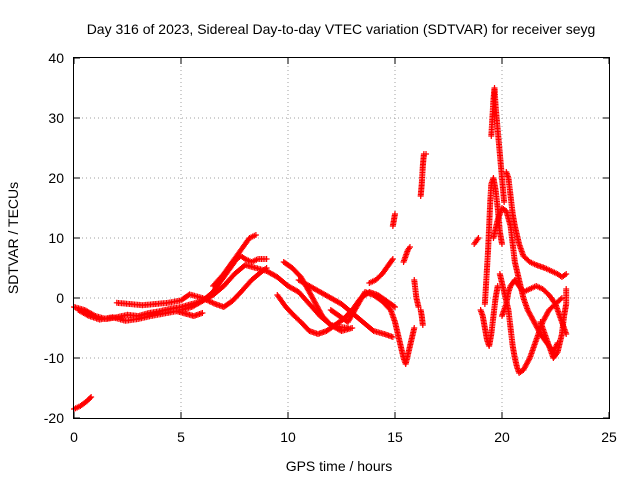 The width and height of the screenshot is (640, 480). Describe the element at coordinates (191, 287) in the screenshot. I see `series-arc-d` at that location.